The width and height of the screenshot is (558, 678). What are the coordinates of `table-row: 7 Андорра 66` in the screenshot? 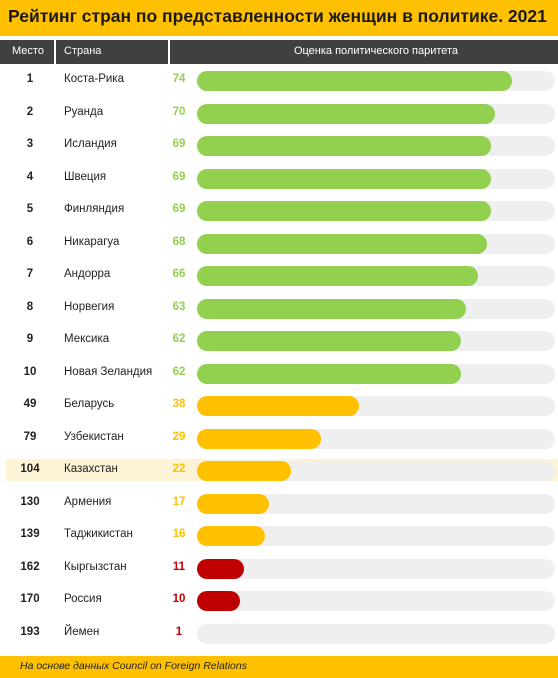 It's located at (279, 276).